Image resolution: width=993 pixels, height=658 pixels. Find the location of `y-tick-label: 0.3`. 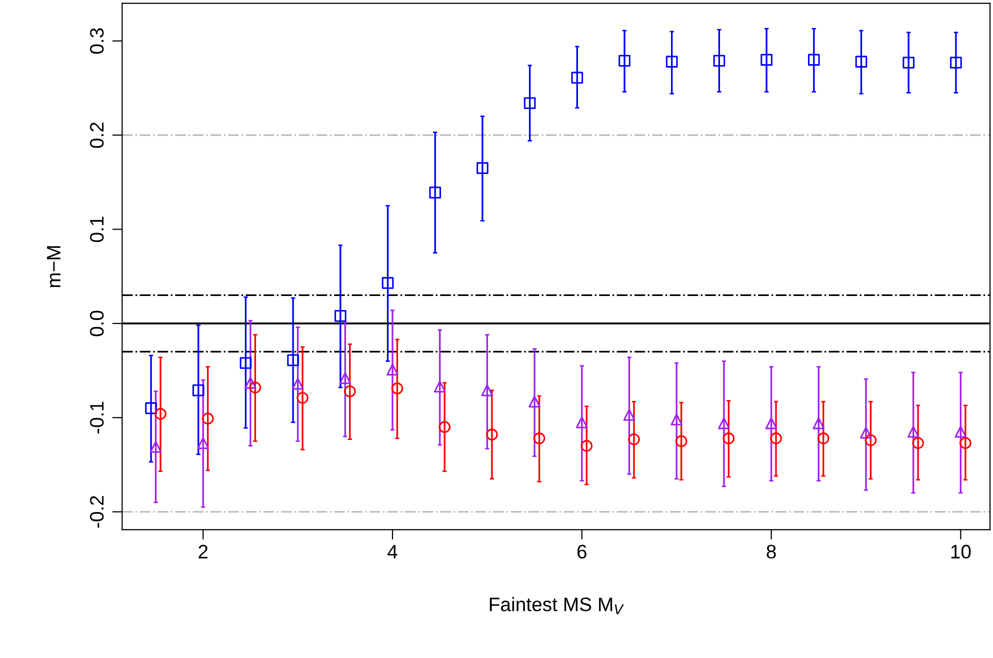

y-tick-label: 0.3 is located at coordinates (97, 41).